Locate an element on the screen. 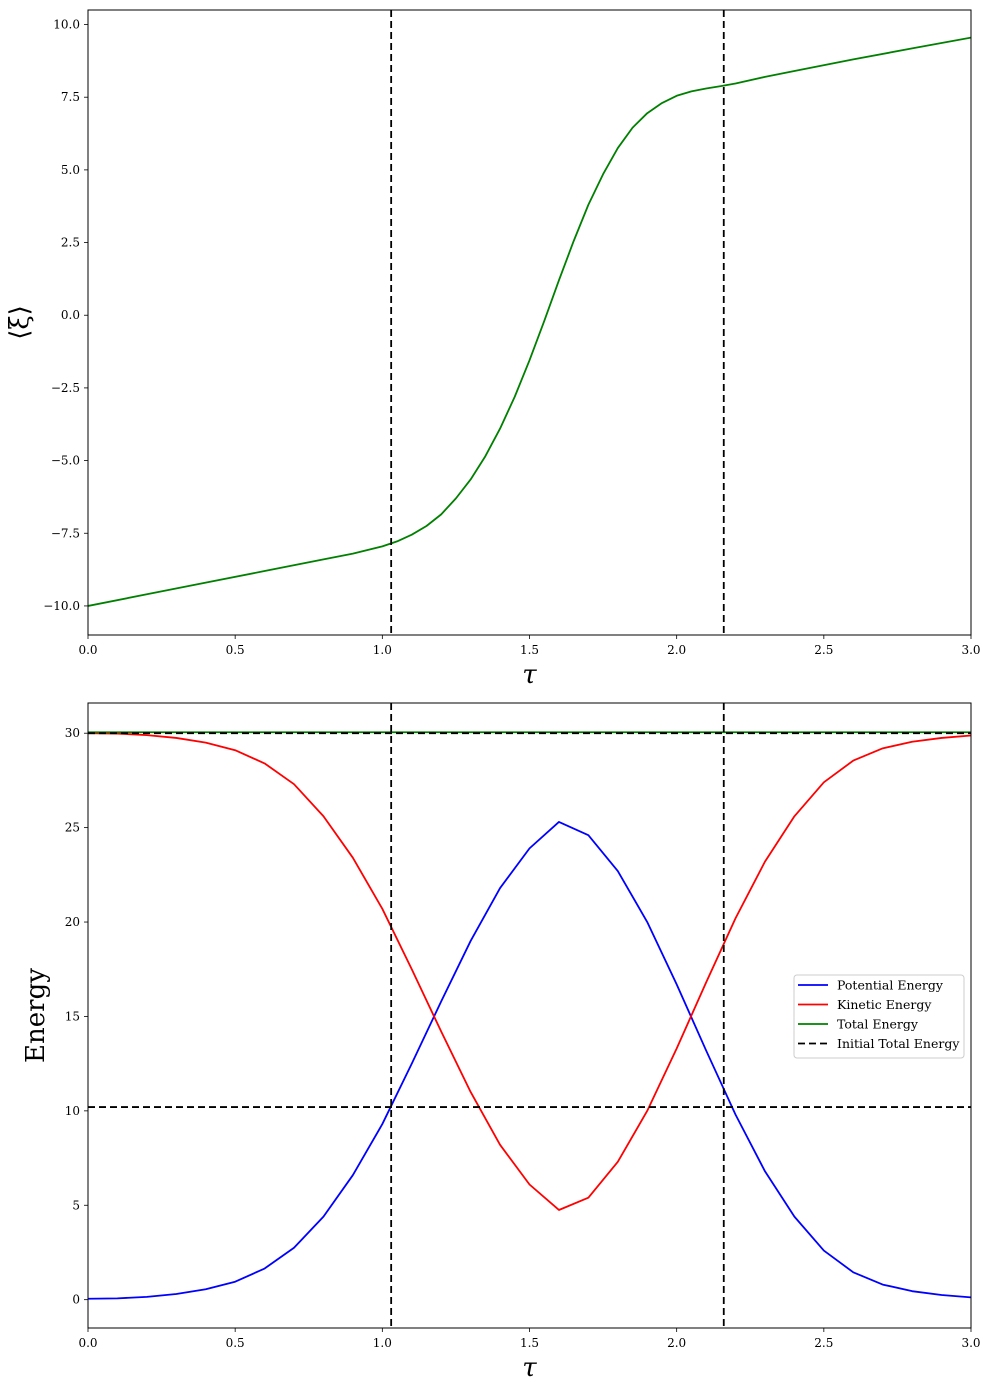 The height and width of the screenshot is (1390, 989). y-tick-label: 5 is located at coordinates (76, 1205).